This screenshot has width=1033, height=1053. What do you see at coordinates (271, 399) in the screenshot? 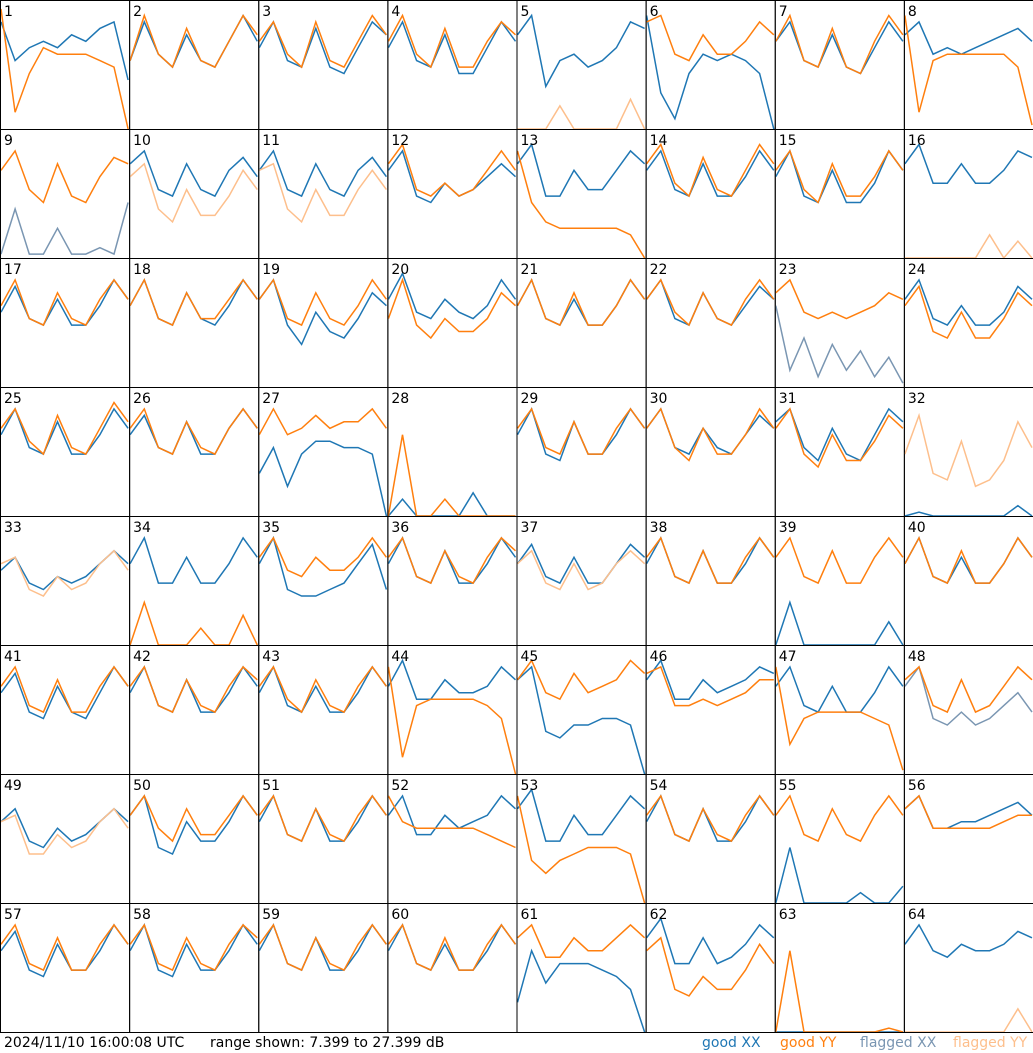
I see `panel-label: 27` at bounding box center [271, 399].